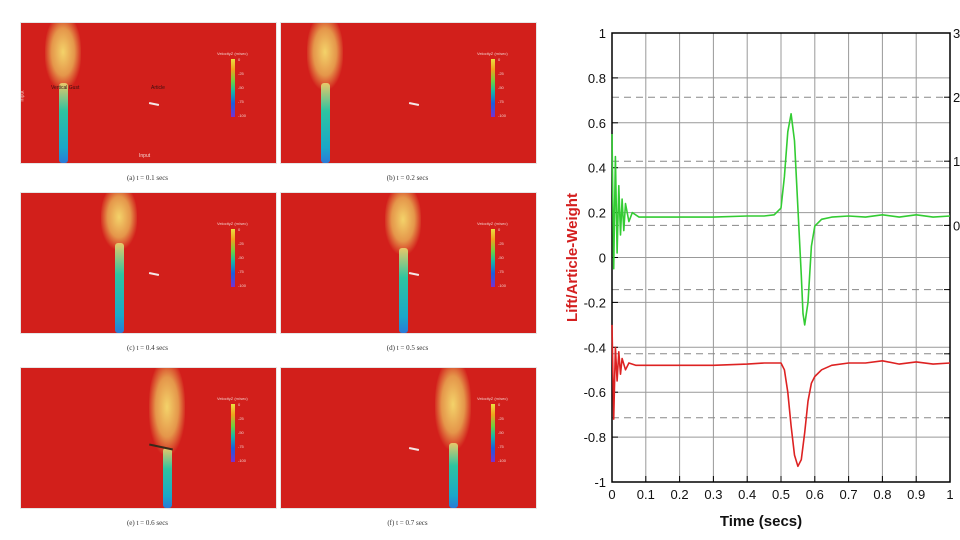  I want to click on x-tick-label: 0, so click(611, 494).